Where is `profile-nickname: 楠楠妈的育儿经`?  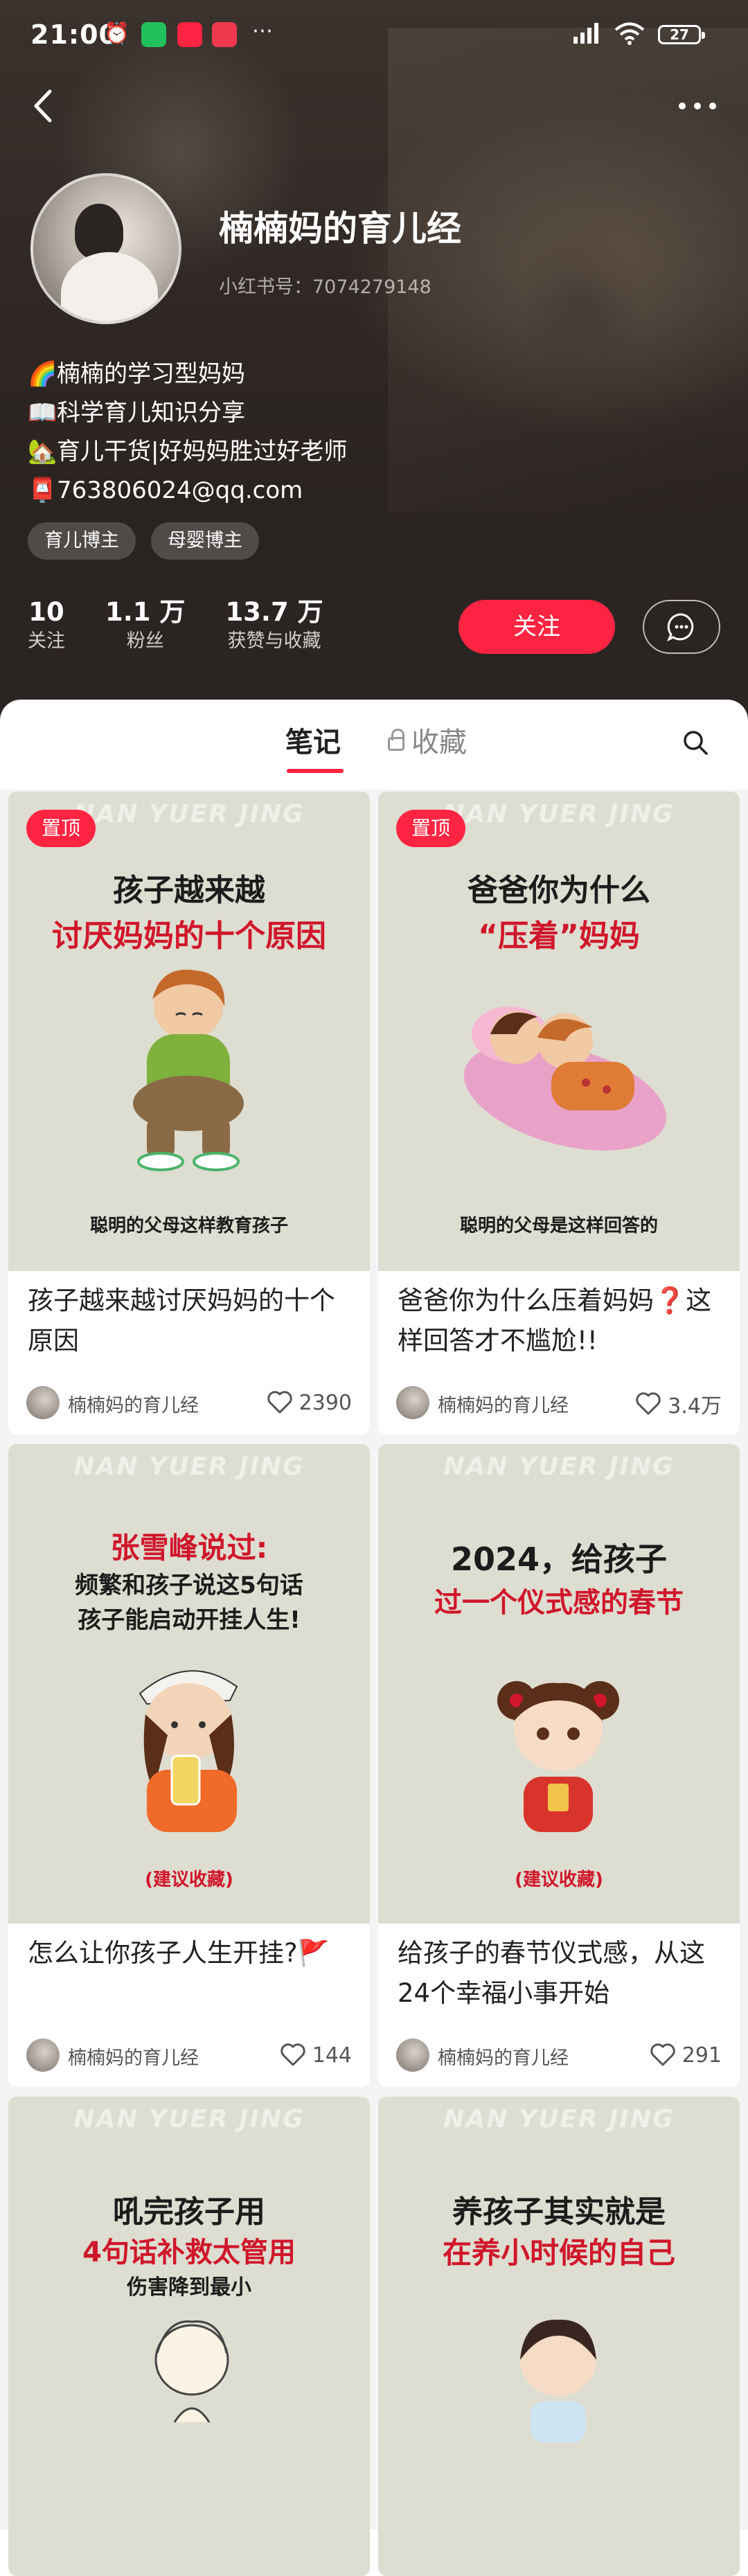
profile-nickname: 楠楠妈的育儿经 is located at coordinates (340, 228).